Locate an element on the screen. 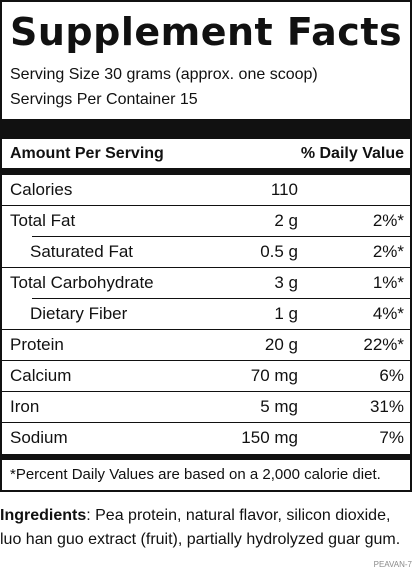  nutrient-row-protein: Protein 20 g 22%* is located at coordinates (206, 345).